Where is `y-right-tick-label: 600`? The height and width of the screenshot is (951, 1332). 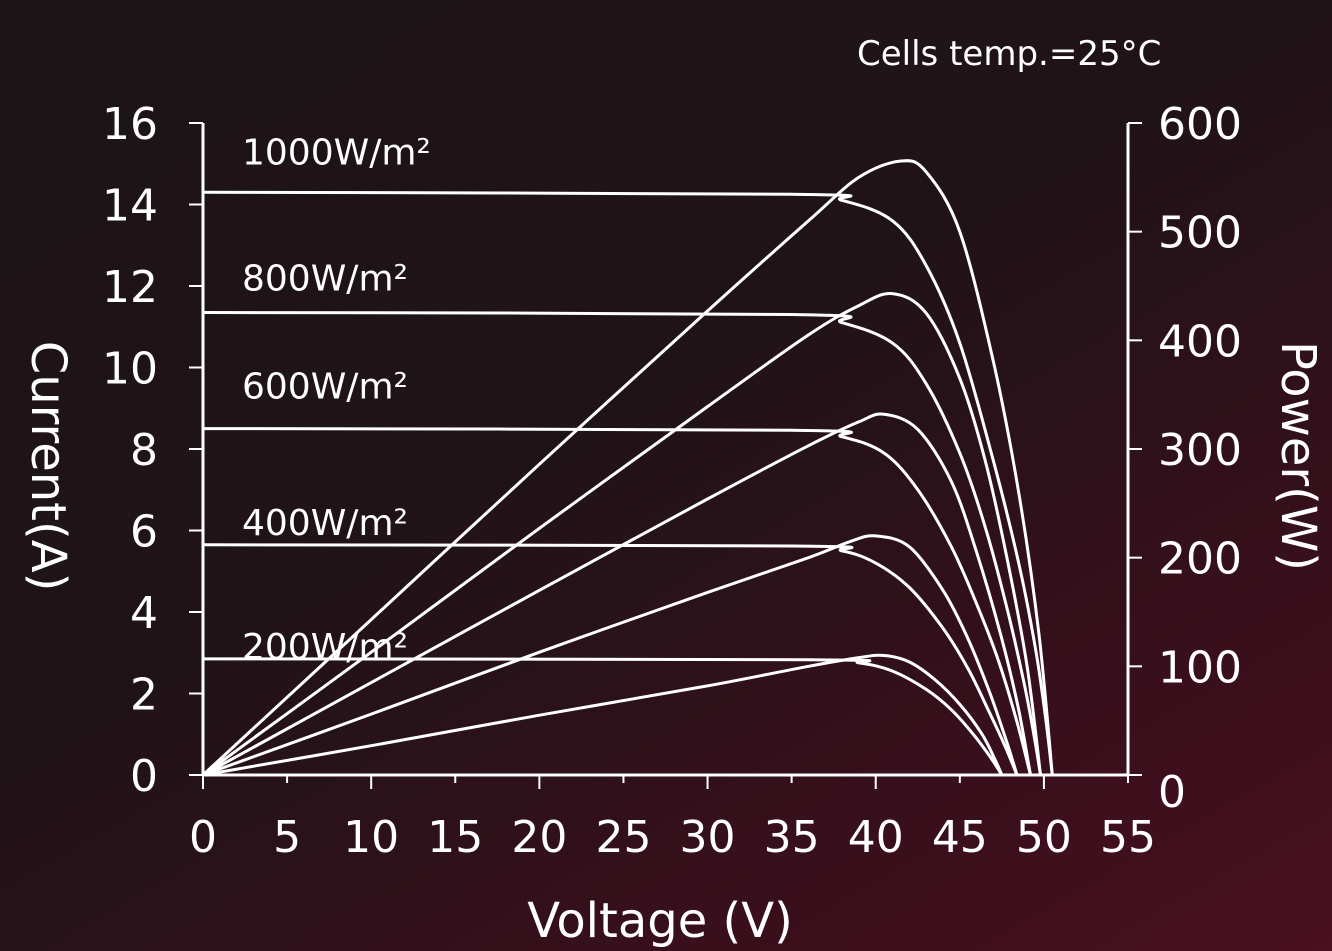
y-right-tick-label: 600 is located at coordinates (1200, 124).